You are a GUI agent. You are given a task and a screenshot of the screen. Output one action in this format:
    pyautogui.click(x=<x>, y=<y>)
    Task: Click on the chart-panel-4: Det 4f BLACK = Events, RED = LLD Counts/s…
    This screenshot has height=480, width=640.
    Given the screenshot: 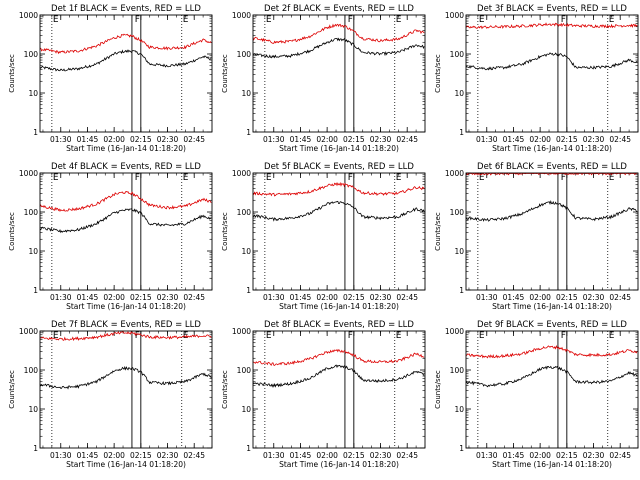 What is the action you would take?
    pyautogui.click(x=110, y=236)
    